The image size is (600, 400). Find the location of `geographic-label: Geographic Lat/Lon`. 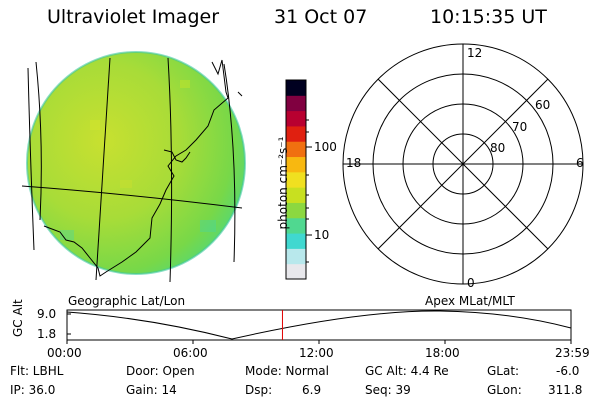

geographic-label: Geographic Lat/Lon is located at coordinates (127, 301).